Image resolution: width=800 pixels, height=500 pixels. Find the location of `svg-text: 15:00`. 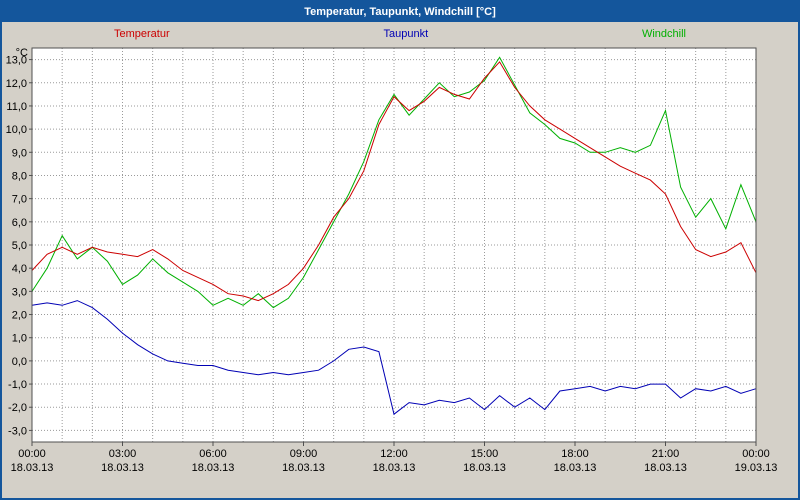

svg-text: 15:00 is located at coordinates (485, 454).